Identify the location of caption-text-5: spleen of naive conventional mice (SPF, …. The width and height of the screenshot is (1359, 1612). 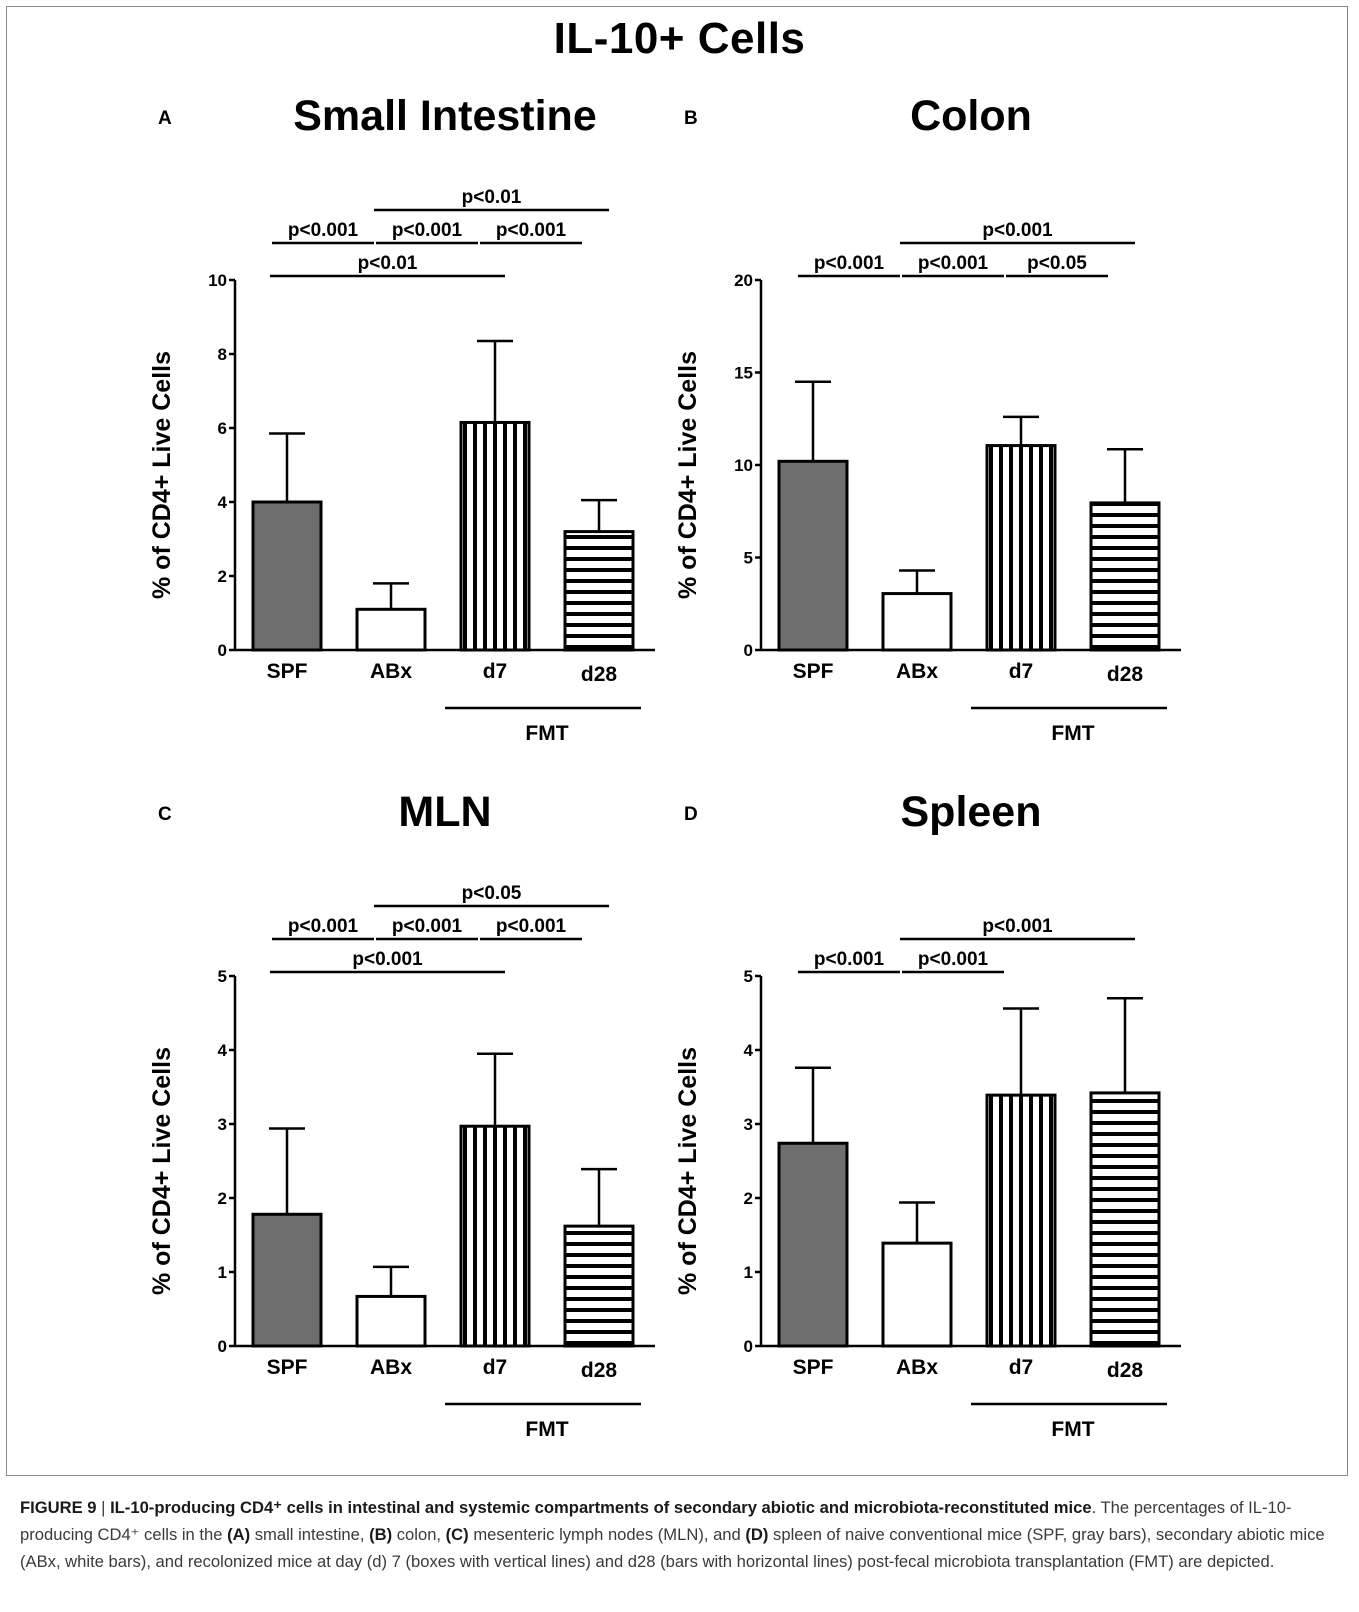
(672, 1548).